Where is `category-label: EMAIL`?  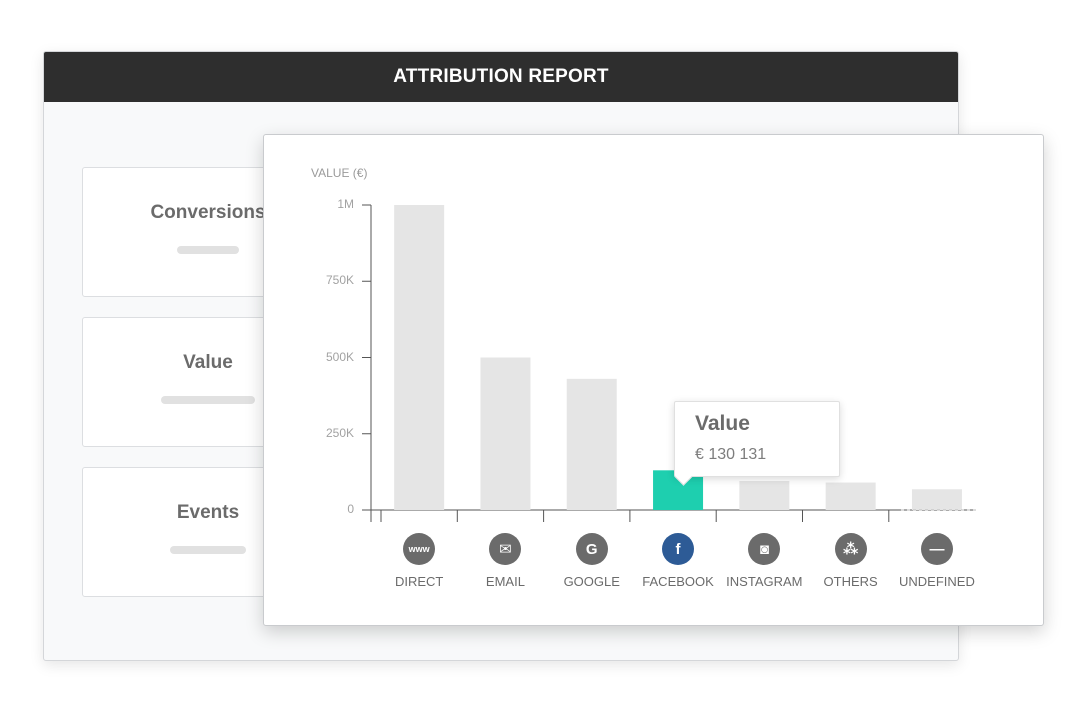
category-label: EMAIL is located at coordinates (505, 581).